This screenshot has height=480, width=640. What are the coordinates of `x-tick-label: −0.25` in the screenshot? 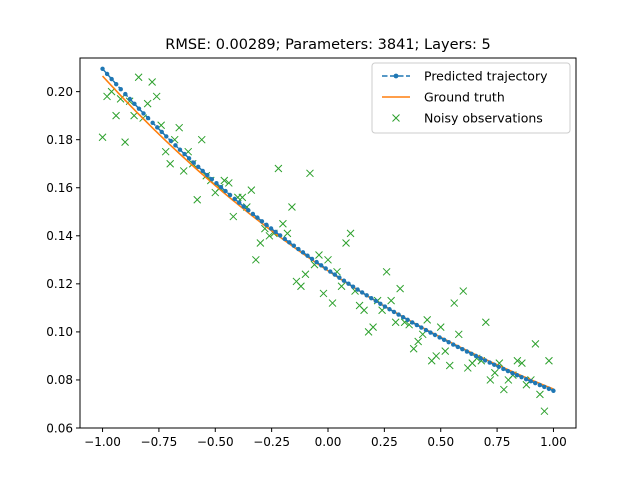 It's located at (271, 442).